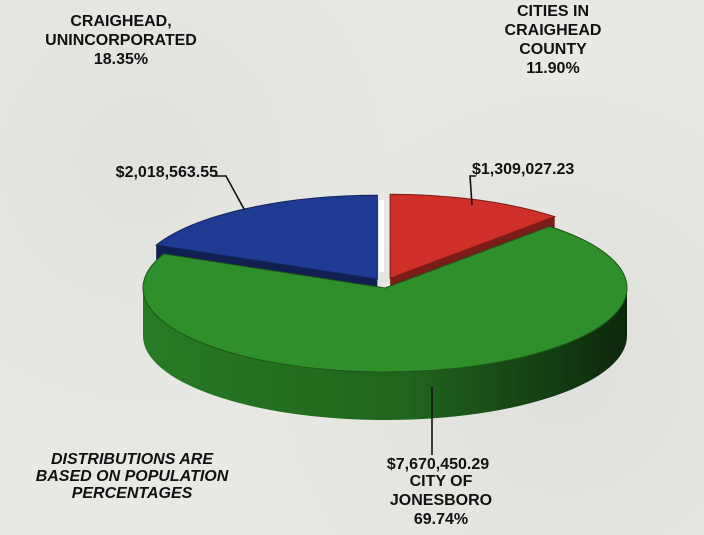 This screenshot has height=535, width=704. I want to click on distribution-note-line-3: PERCENTAGES, so click(132, 493).